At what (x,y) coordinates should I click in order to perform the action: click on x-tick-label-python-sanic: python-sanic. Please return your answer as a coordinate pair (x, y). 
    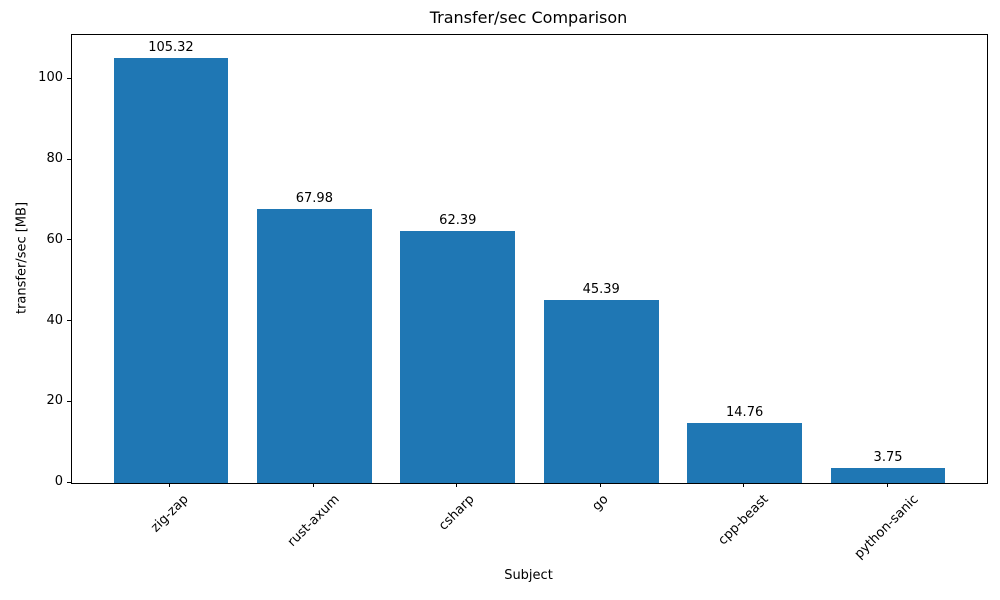
    Looking at the image, I should click on (887, 527).